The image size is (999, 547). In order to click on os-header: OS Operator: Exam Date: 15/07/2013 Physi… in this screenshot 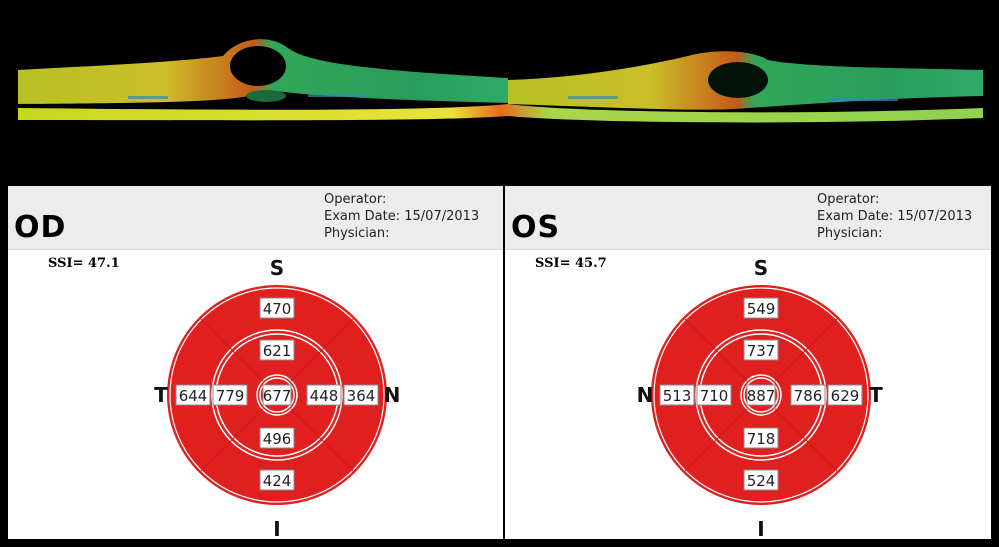, I will do `click(748, 218)`.